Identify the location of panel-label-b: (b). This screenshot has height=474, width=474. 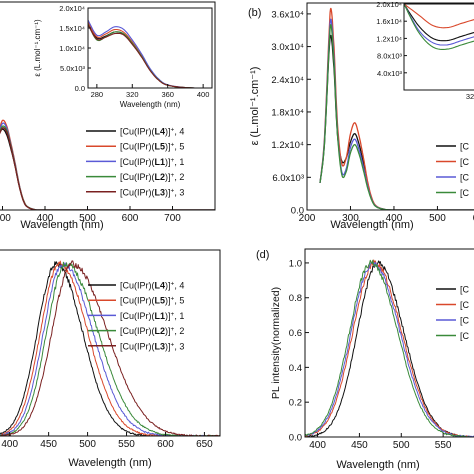
(254, 13).